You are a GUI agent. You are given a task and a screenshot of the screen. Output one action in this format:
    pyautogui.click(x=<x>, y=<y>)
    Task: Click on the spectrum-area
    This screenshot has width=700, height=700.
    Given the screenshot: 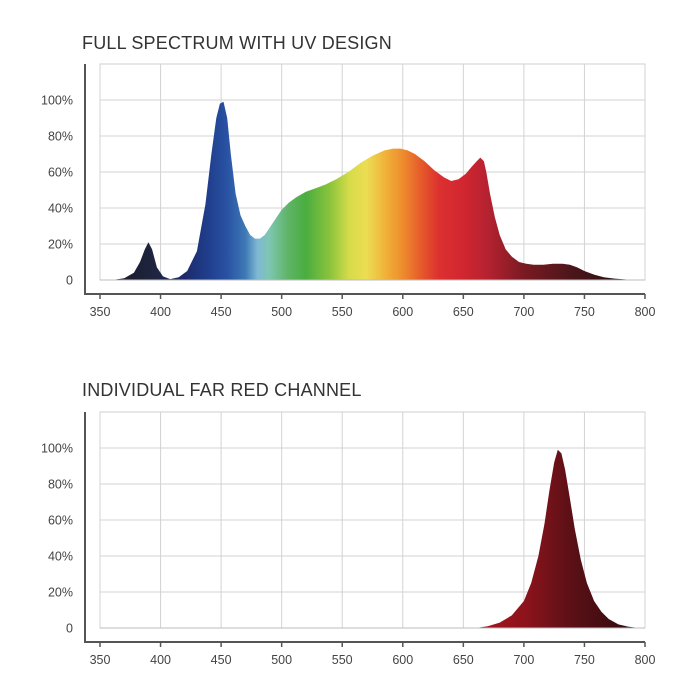 What is the action you would take?
    pyautogui.click(x=557, y=538)
    